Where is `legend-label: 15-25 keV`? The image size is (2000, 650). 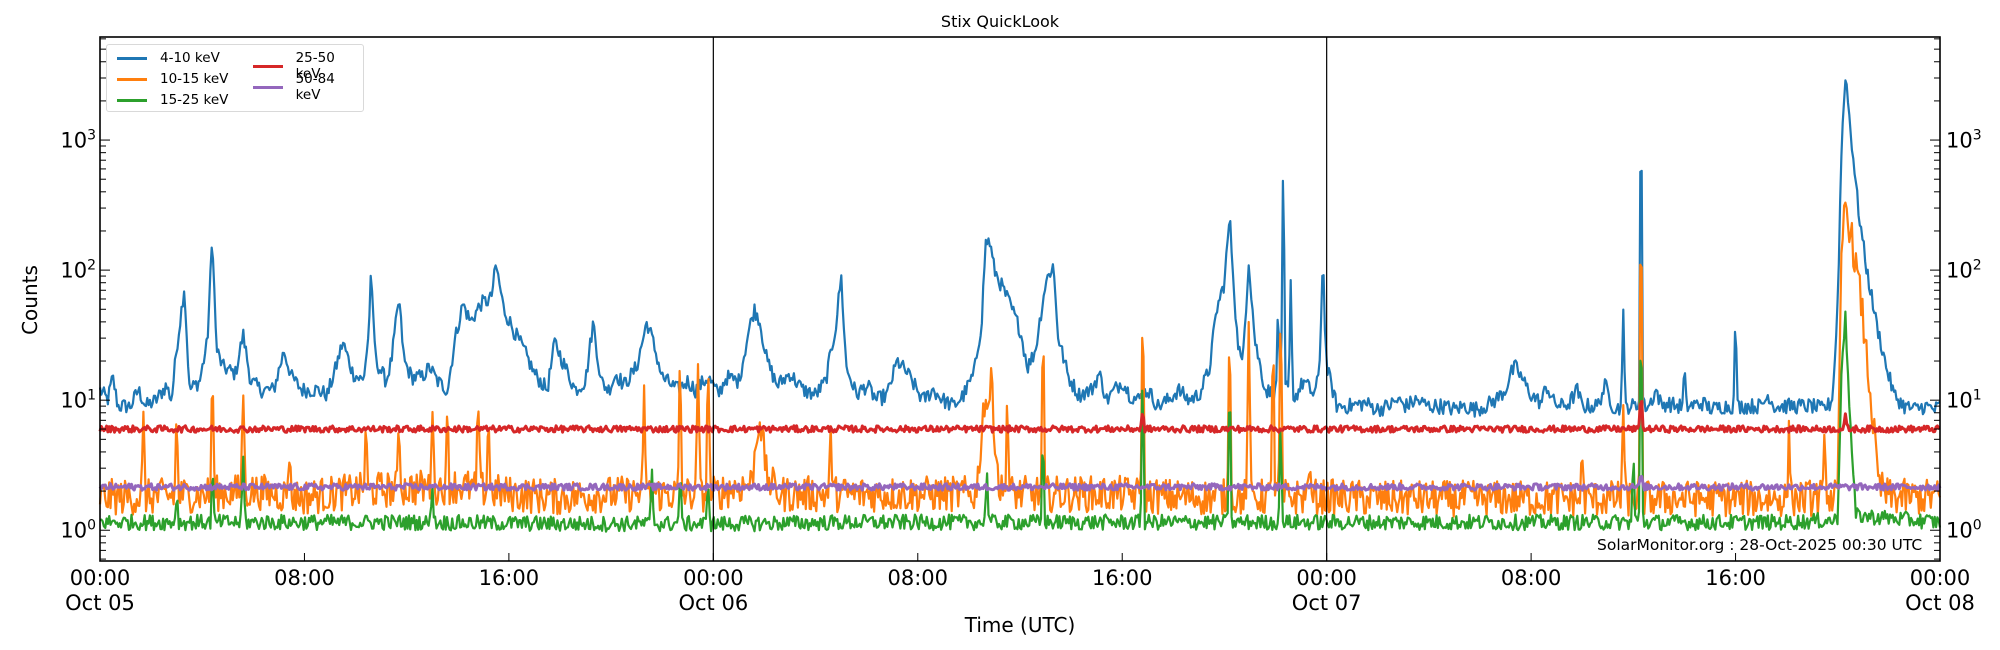
legend-label: 15-25 keV is located at coordinates (194, 100).